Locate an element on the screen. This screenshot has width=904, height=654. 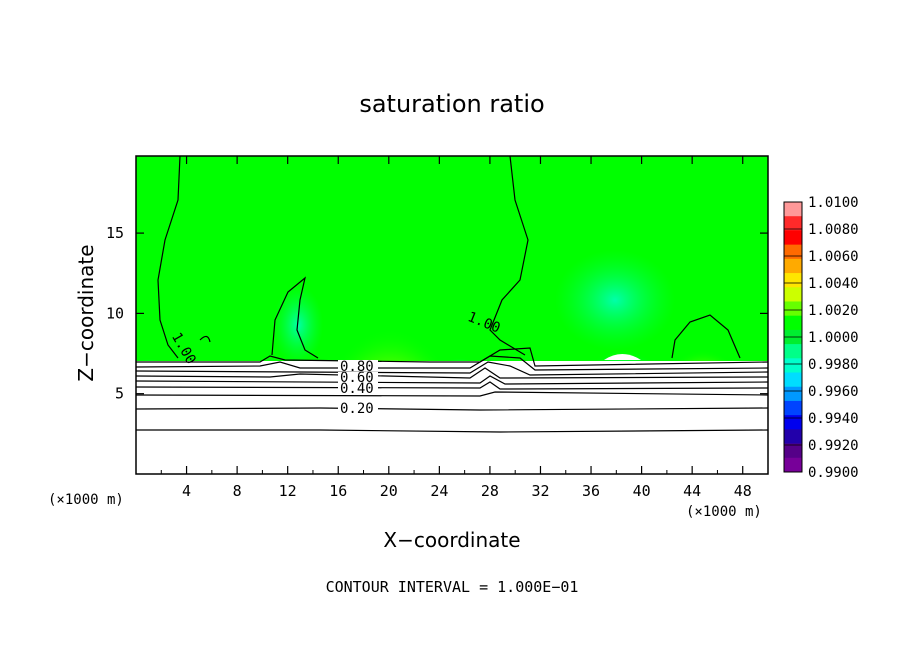
x-axis-unit: (×1000 m) is located at coordinates (724, 512).